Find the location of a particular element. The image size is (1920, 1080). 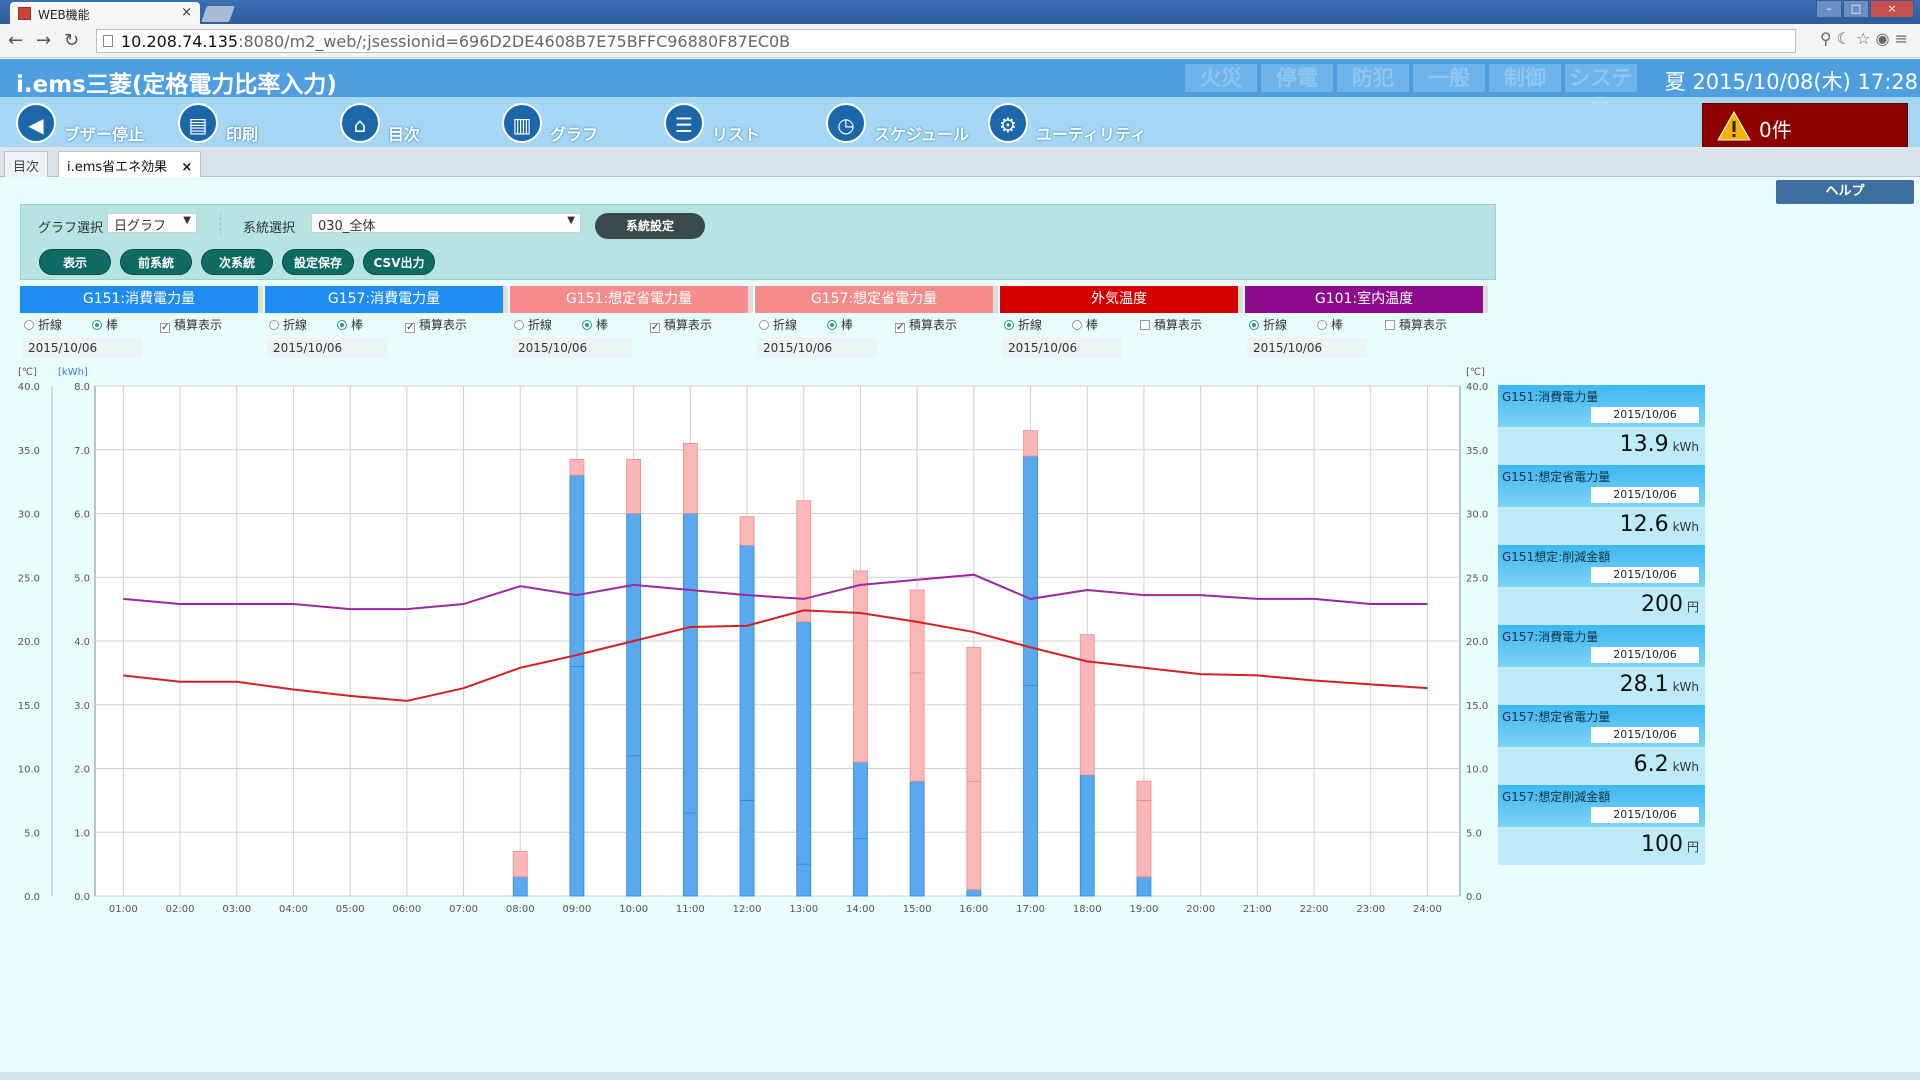

menu-icon: ≡ is located at coordinates (1901, 38).